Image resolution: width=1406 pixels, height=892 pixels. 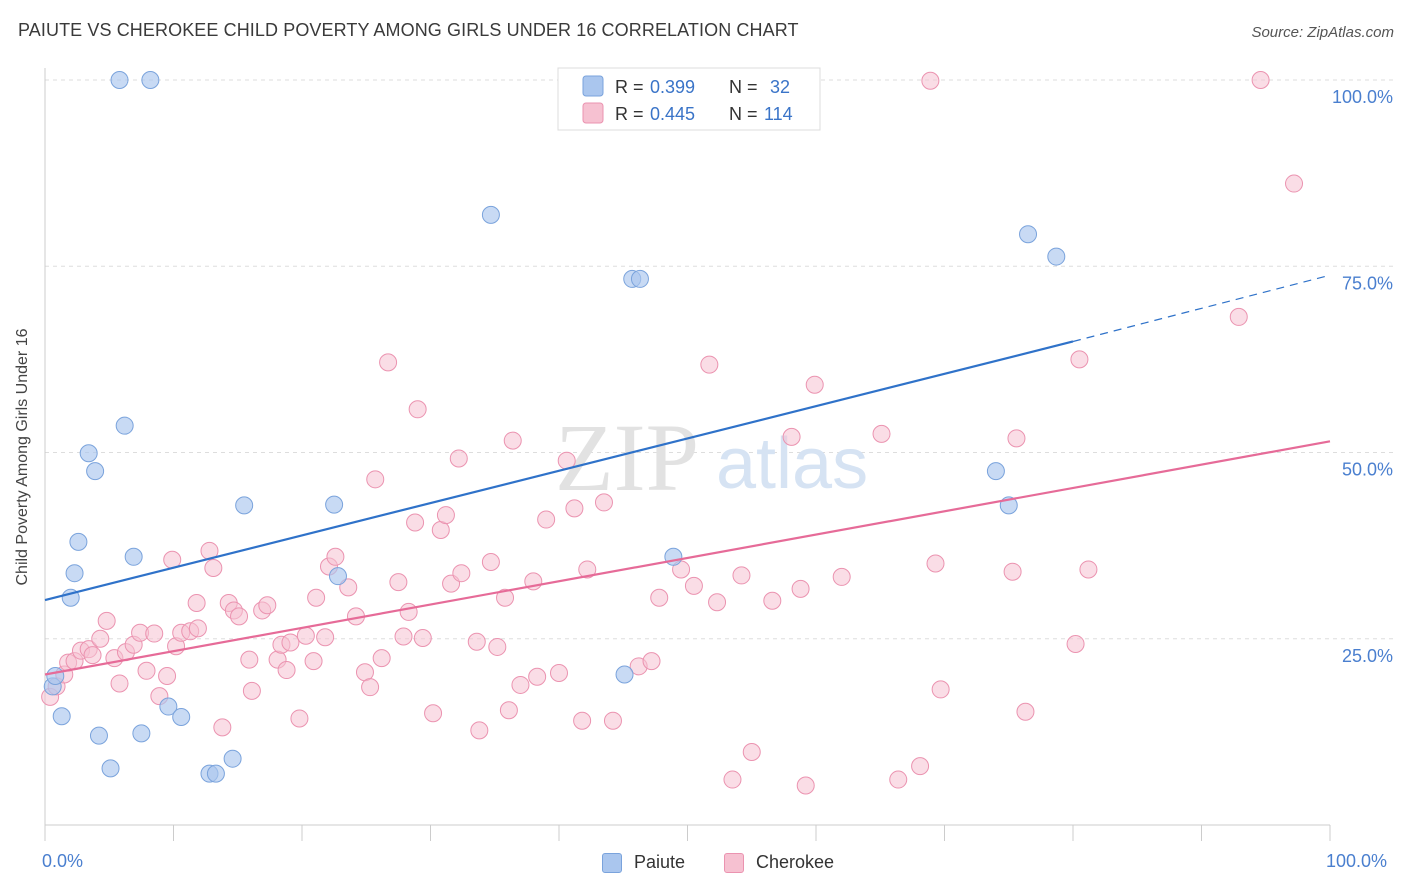 I want to click on legend-item-paiute: Paiute, so click(x=643, y=862).